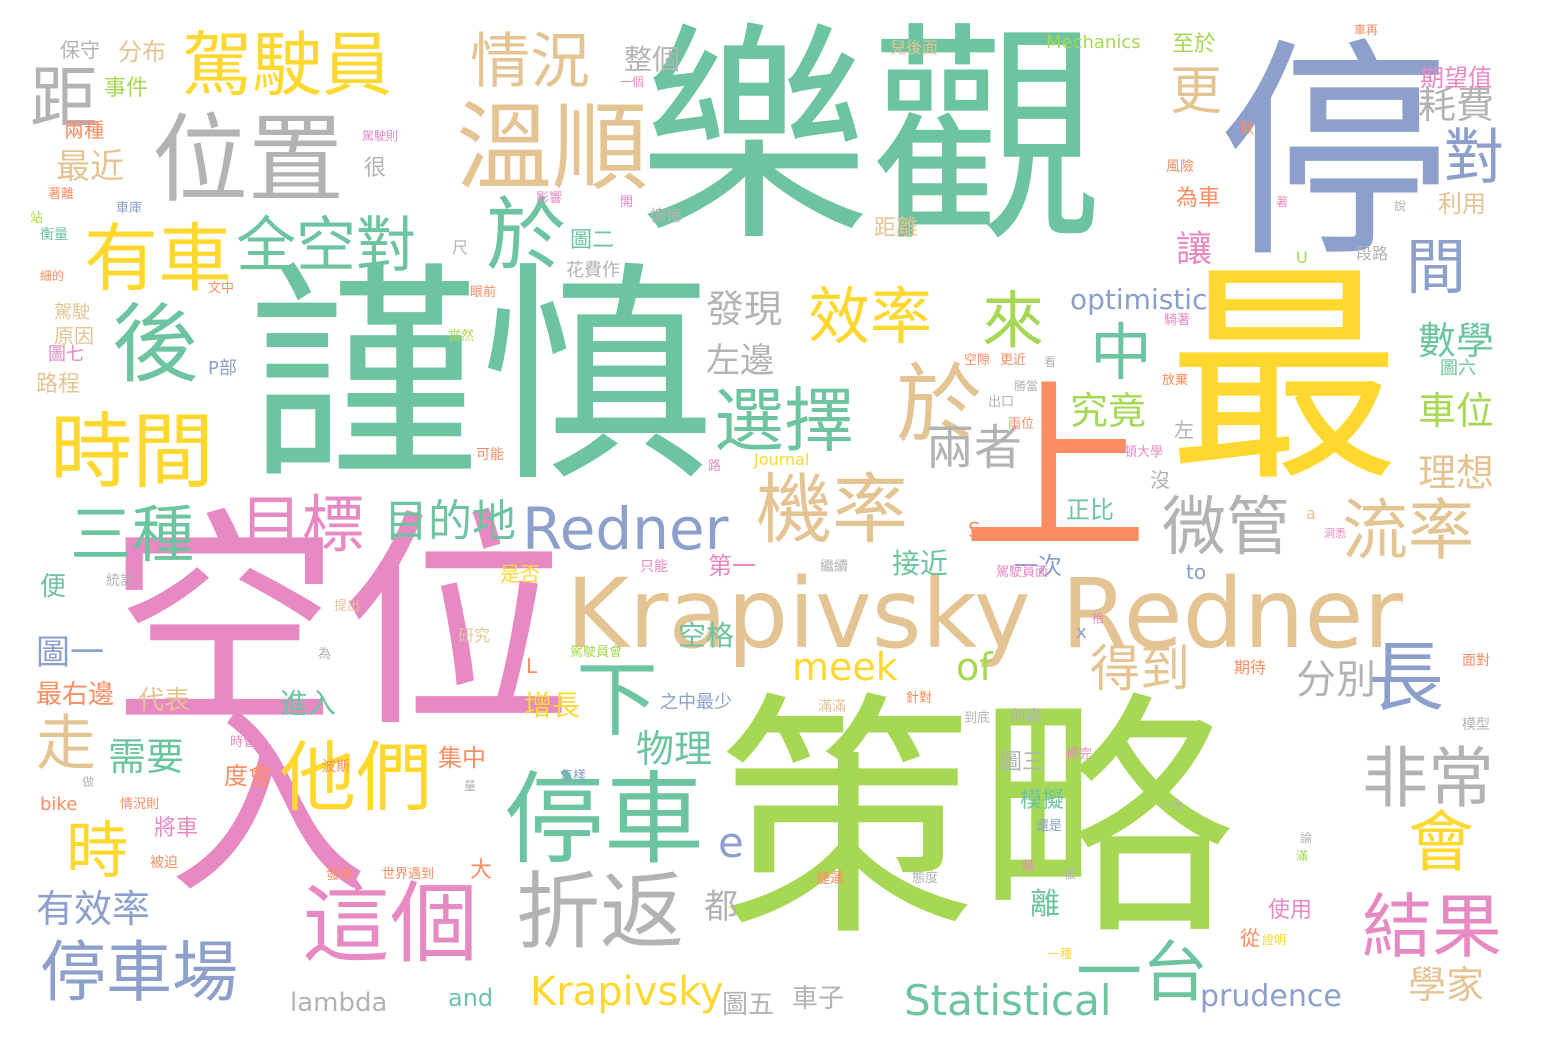 The width and height of the screenshot is (1548, 1052). I want to click on cloud-word: 分別, so click(1336, 680).